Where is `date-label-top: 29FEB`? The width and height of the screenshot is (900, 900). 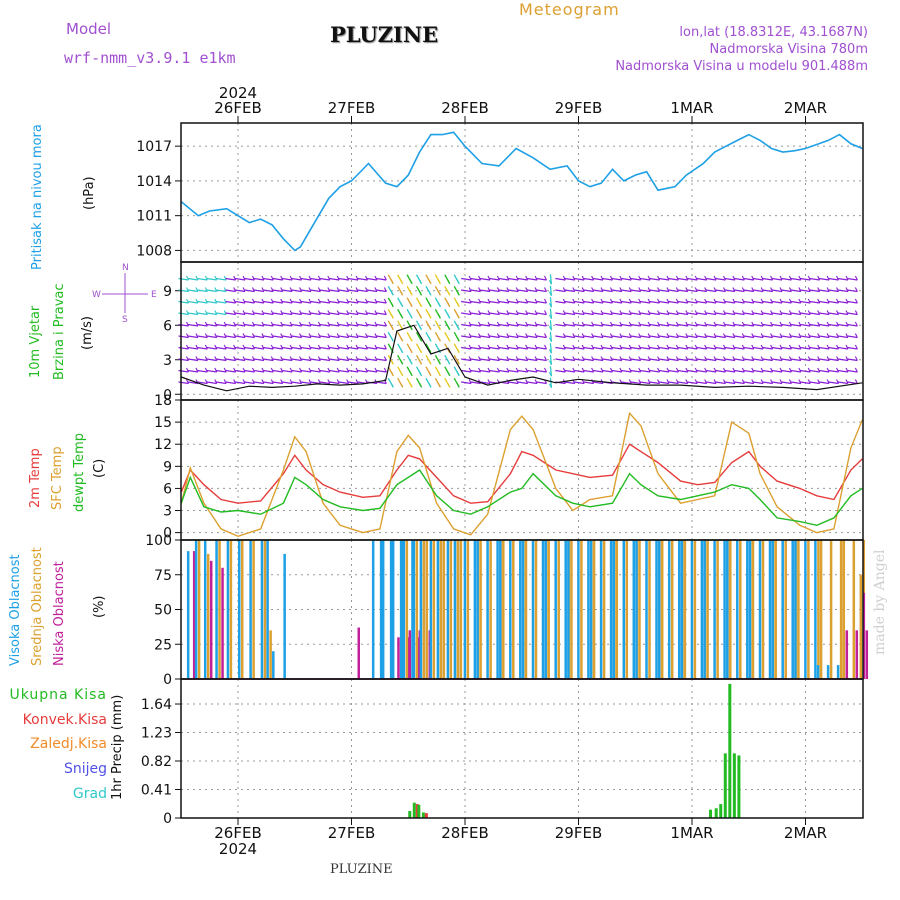
date-label-top: 29FEB is located at coordinates (578, 108).